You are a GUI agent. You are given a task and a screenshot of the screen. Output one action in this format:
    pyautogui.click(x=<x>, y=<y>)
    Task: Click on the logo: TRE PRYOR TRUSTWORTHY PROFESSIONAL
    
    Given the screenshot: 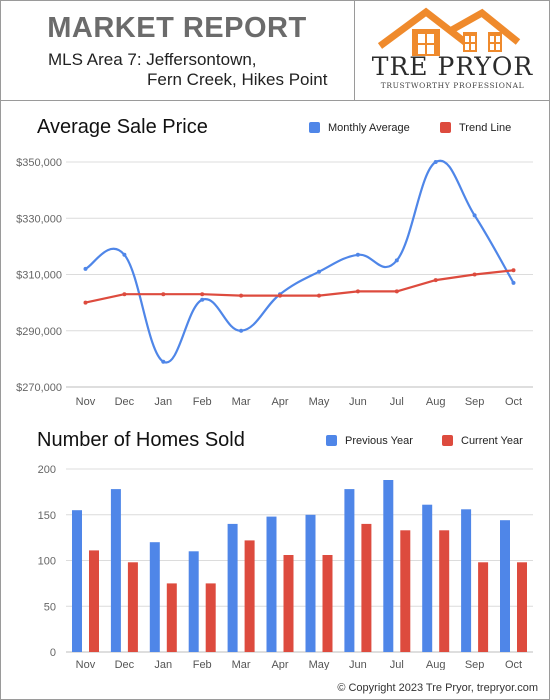 What is the action you would take?
    pyautogui.click(x=452, y=50)
    